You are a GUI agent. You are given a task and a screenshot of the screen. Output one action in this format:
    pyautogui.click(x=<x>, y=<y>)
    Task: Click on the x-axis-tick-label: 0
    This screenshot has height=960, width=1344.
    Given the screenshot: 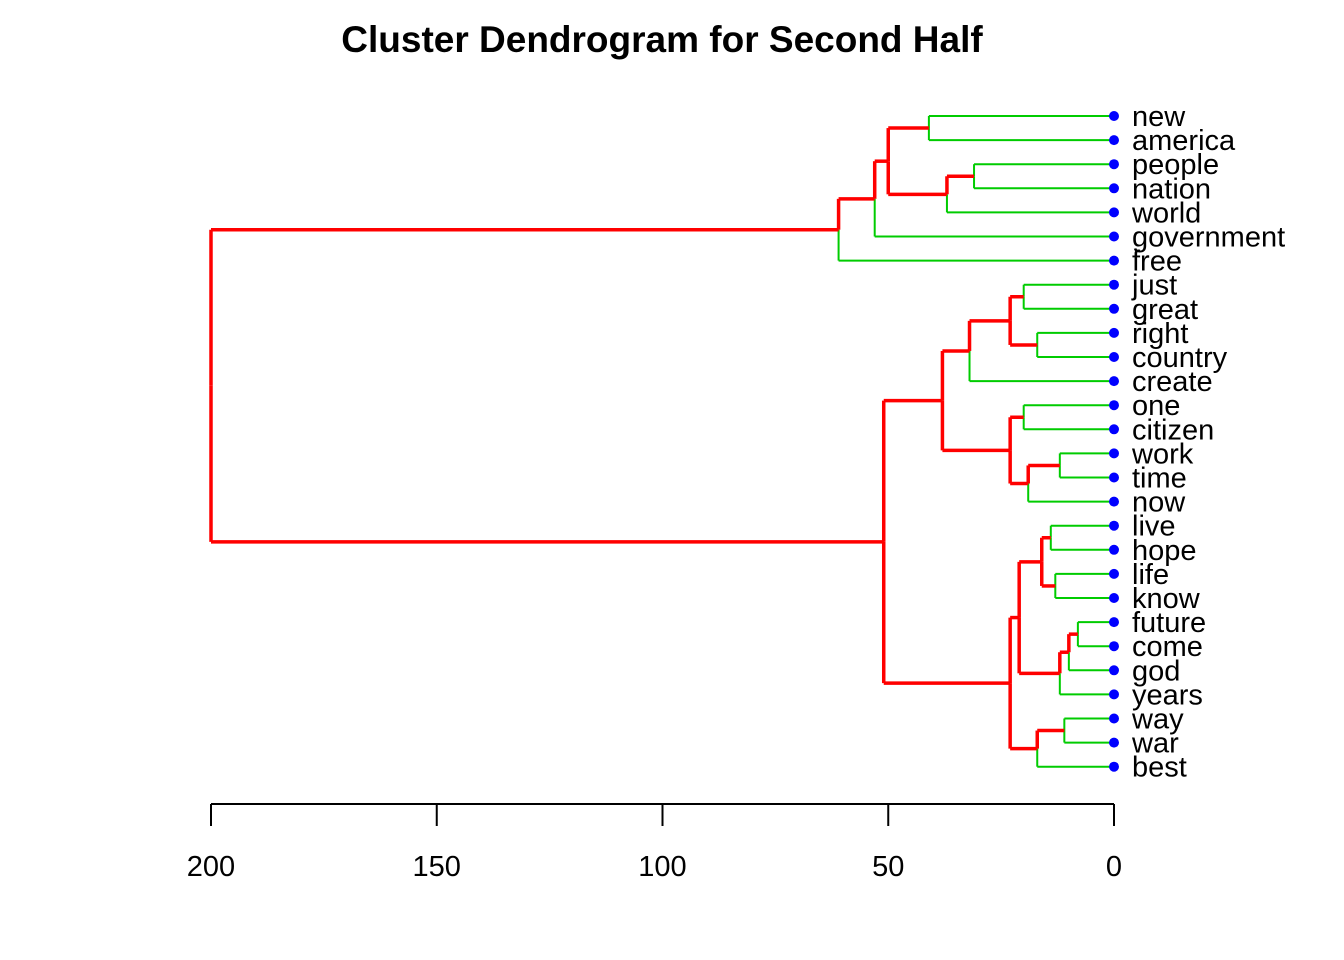 What is the action you would take?
    pyautogui.click(x=1114, y=867)
    